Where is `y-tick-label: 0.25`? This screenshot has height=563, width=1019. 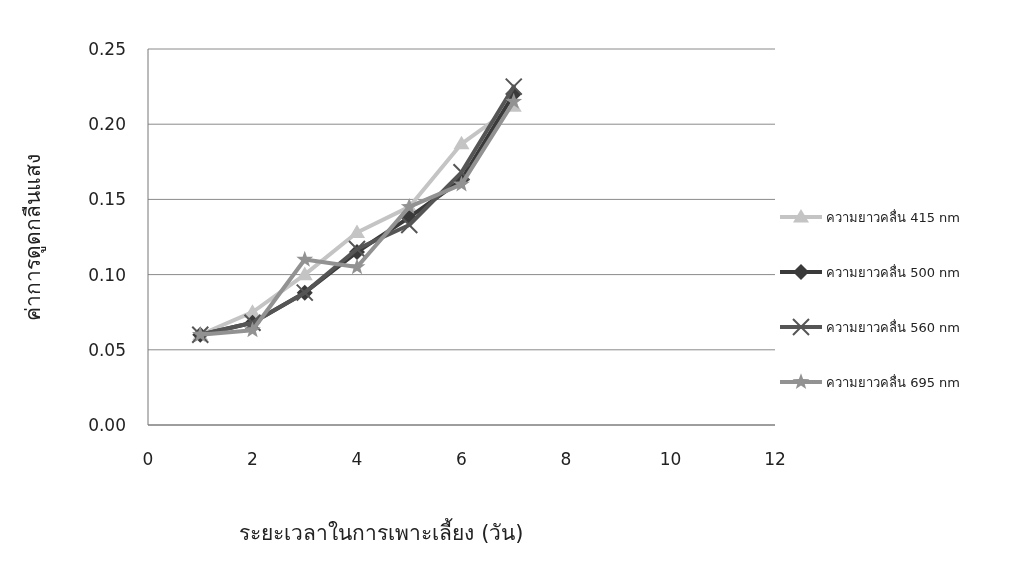 y-tick-label: 0.25 is located at coordinates (107, 49).